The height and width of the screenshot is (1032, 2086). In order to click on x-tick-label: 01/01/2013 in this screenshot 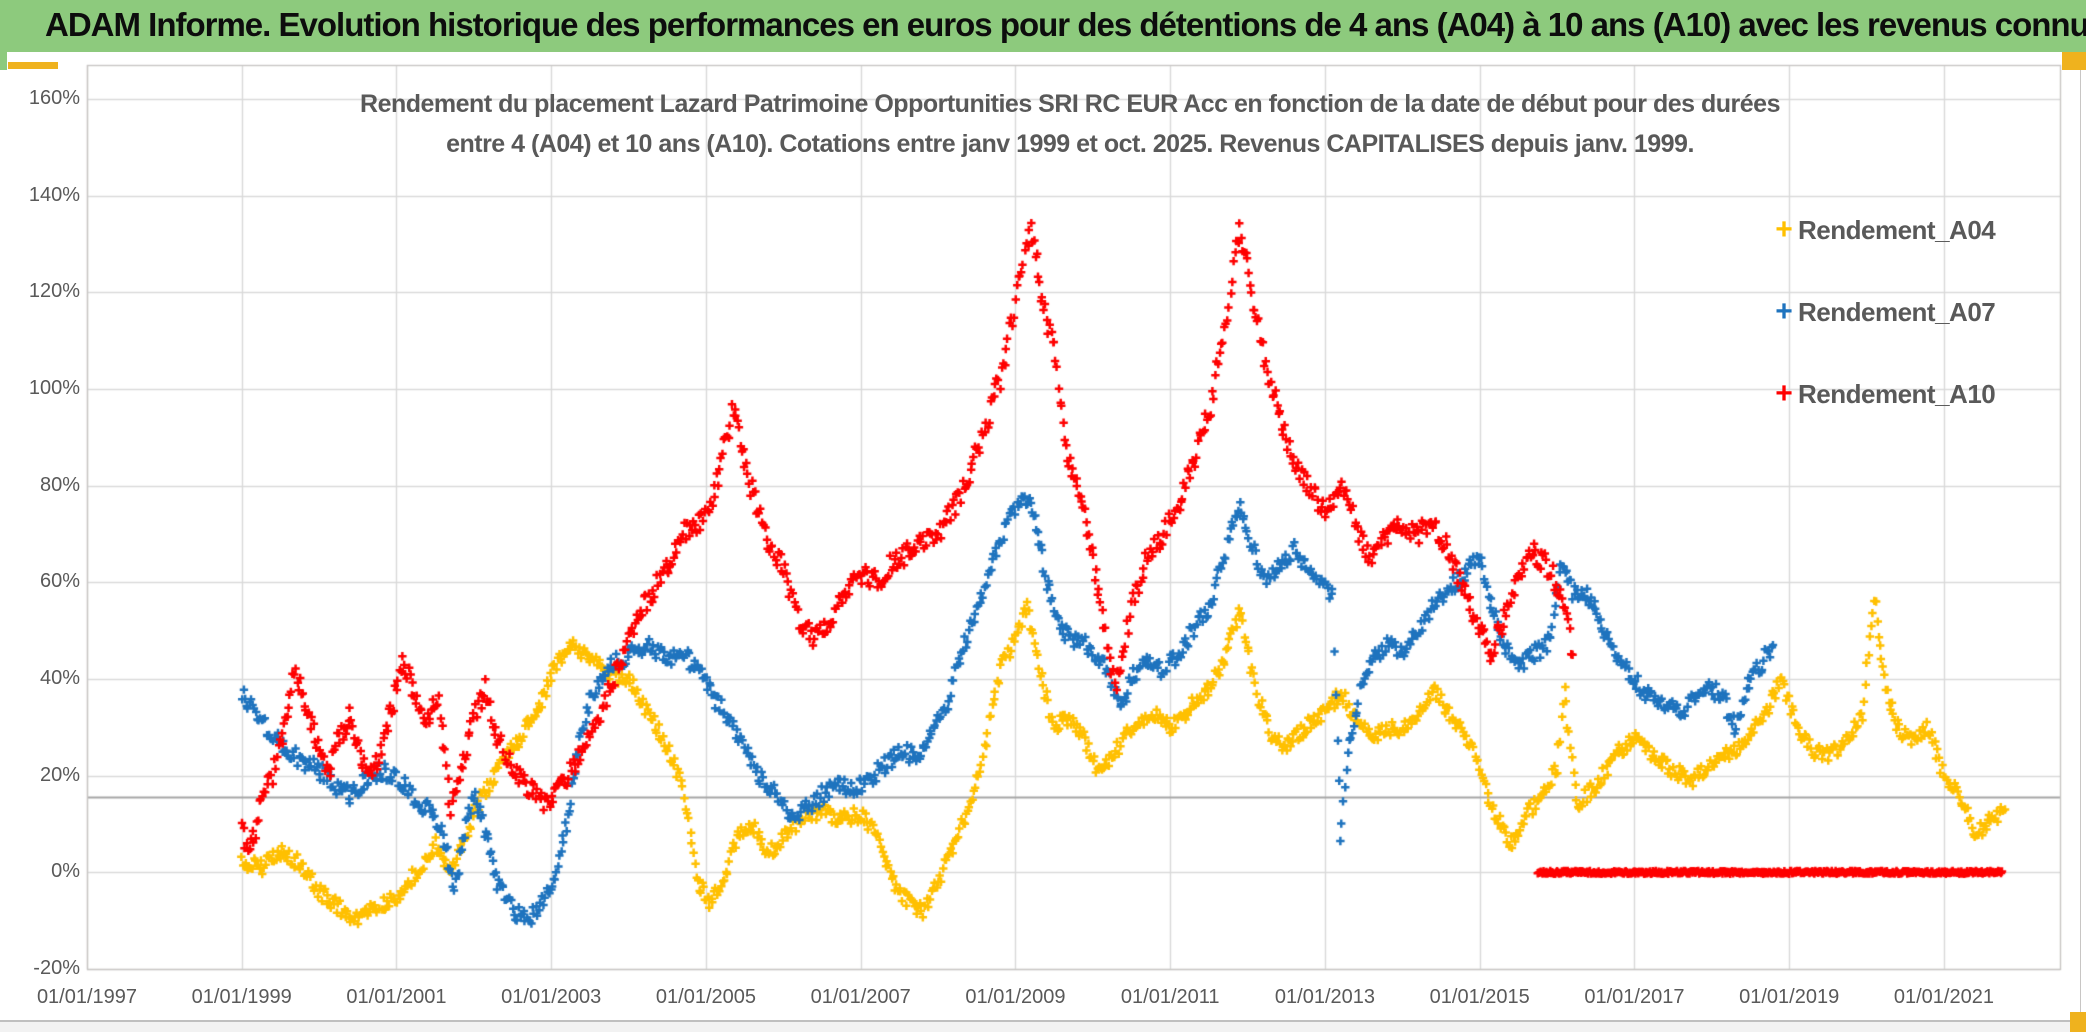, I will do `click(1324, 997)`.